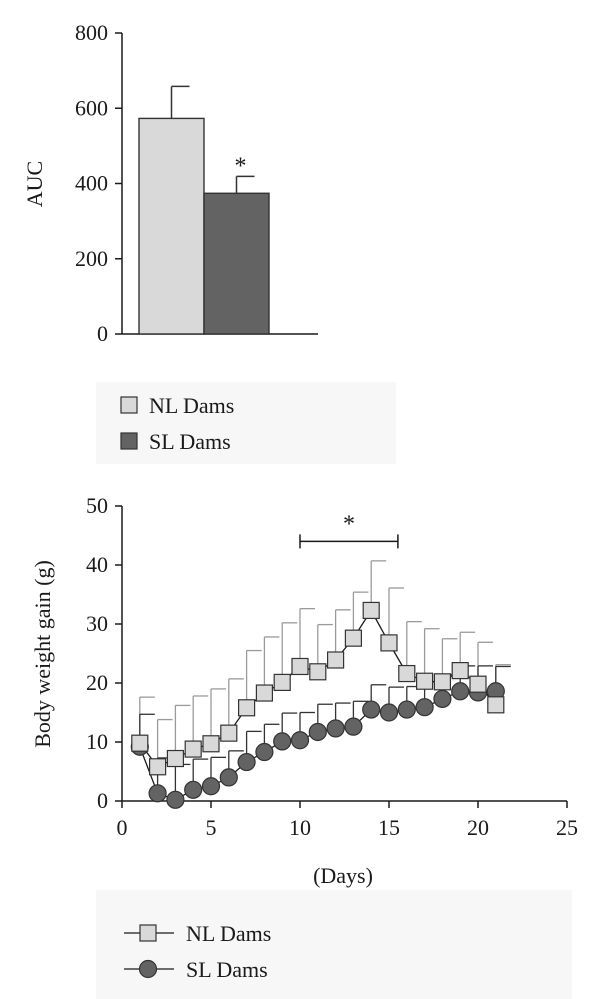 This screenshot has width=600, height=999. Describe the element at coordinates (129, 405) in the screenshot. I see `legend-swatch-nl-dams` at that location.